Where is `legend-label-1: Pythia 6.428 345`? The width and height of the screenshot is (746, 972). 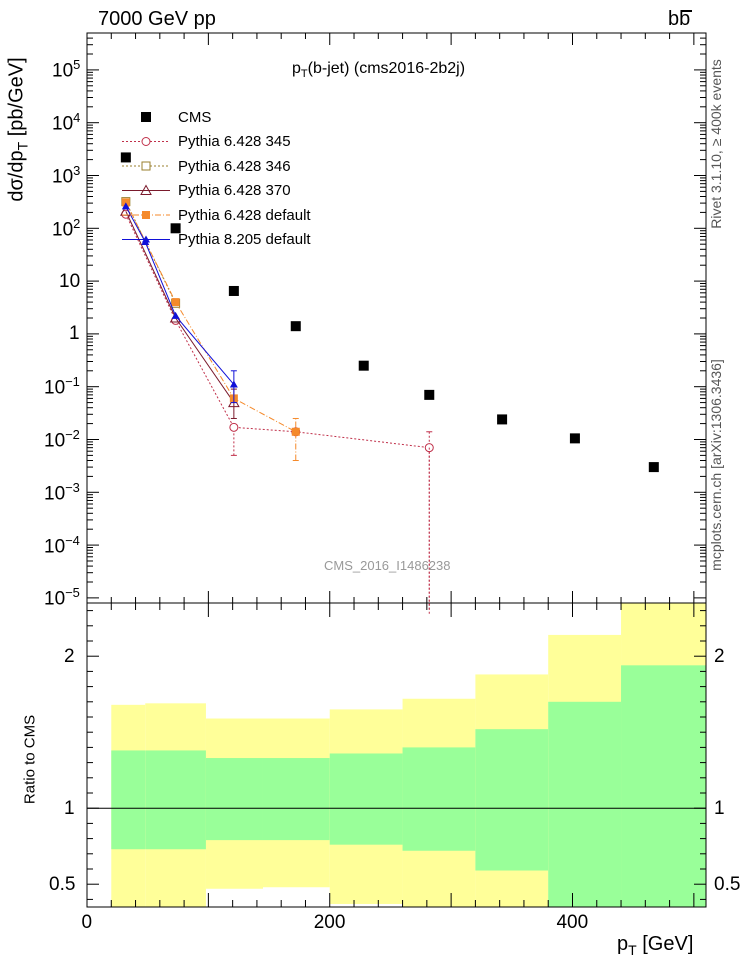 legend-label-1: Pythia 6.428 345 is located at coordinates (234, 141).